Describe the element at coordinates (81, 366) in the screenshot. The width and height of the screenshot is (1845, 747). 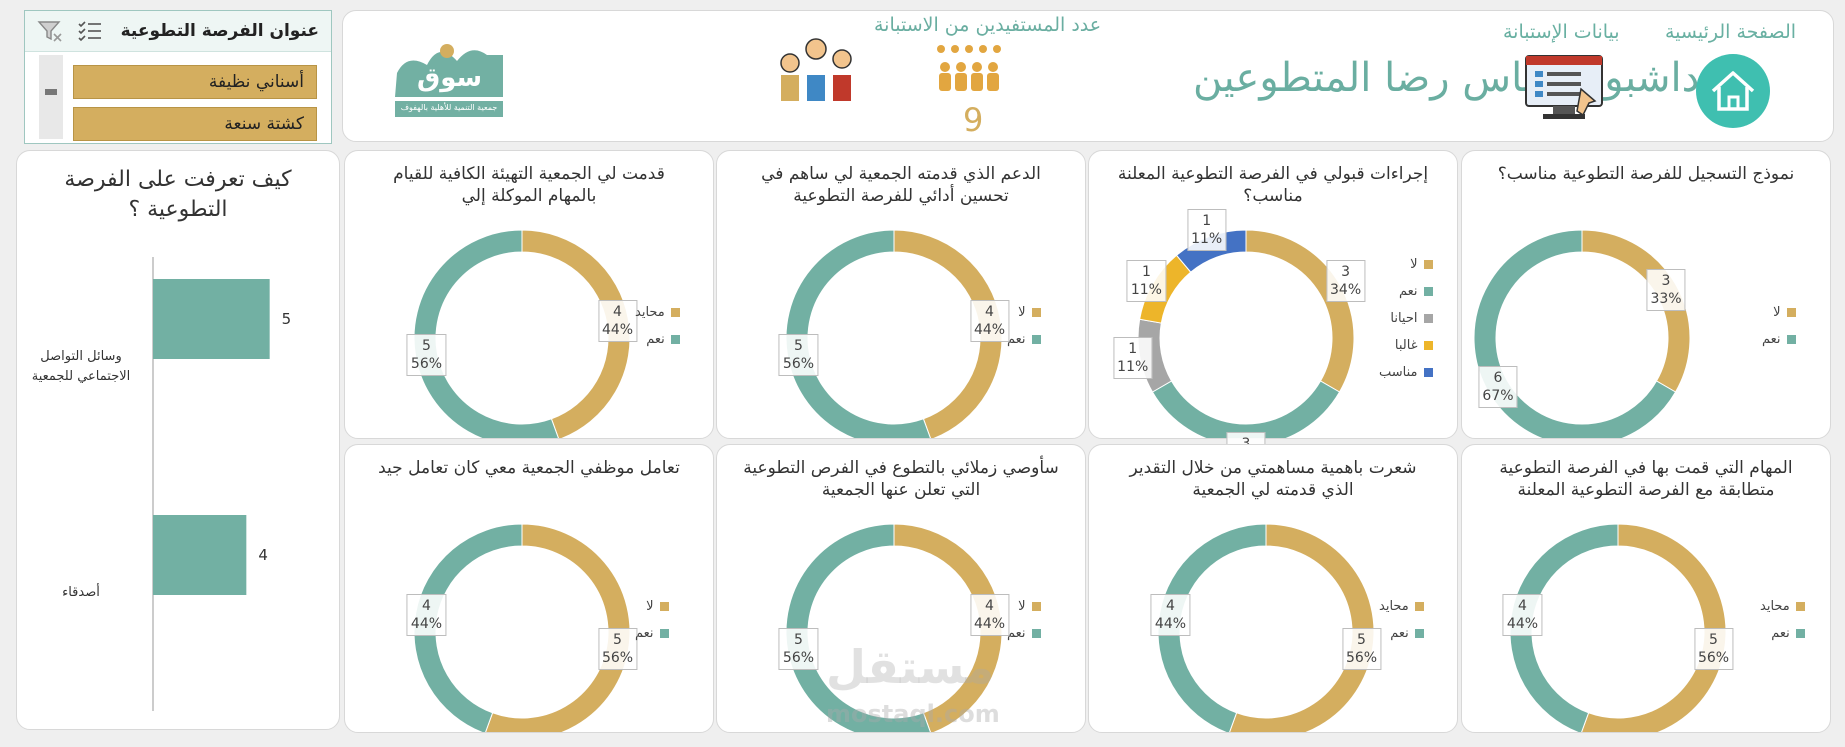
I see `bar-category-label: وسائل التواصل الاجتماعي للجمعية` at that location.